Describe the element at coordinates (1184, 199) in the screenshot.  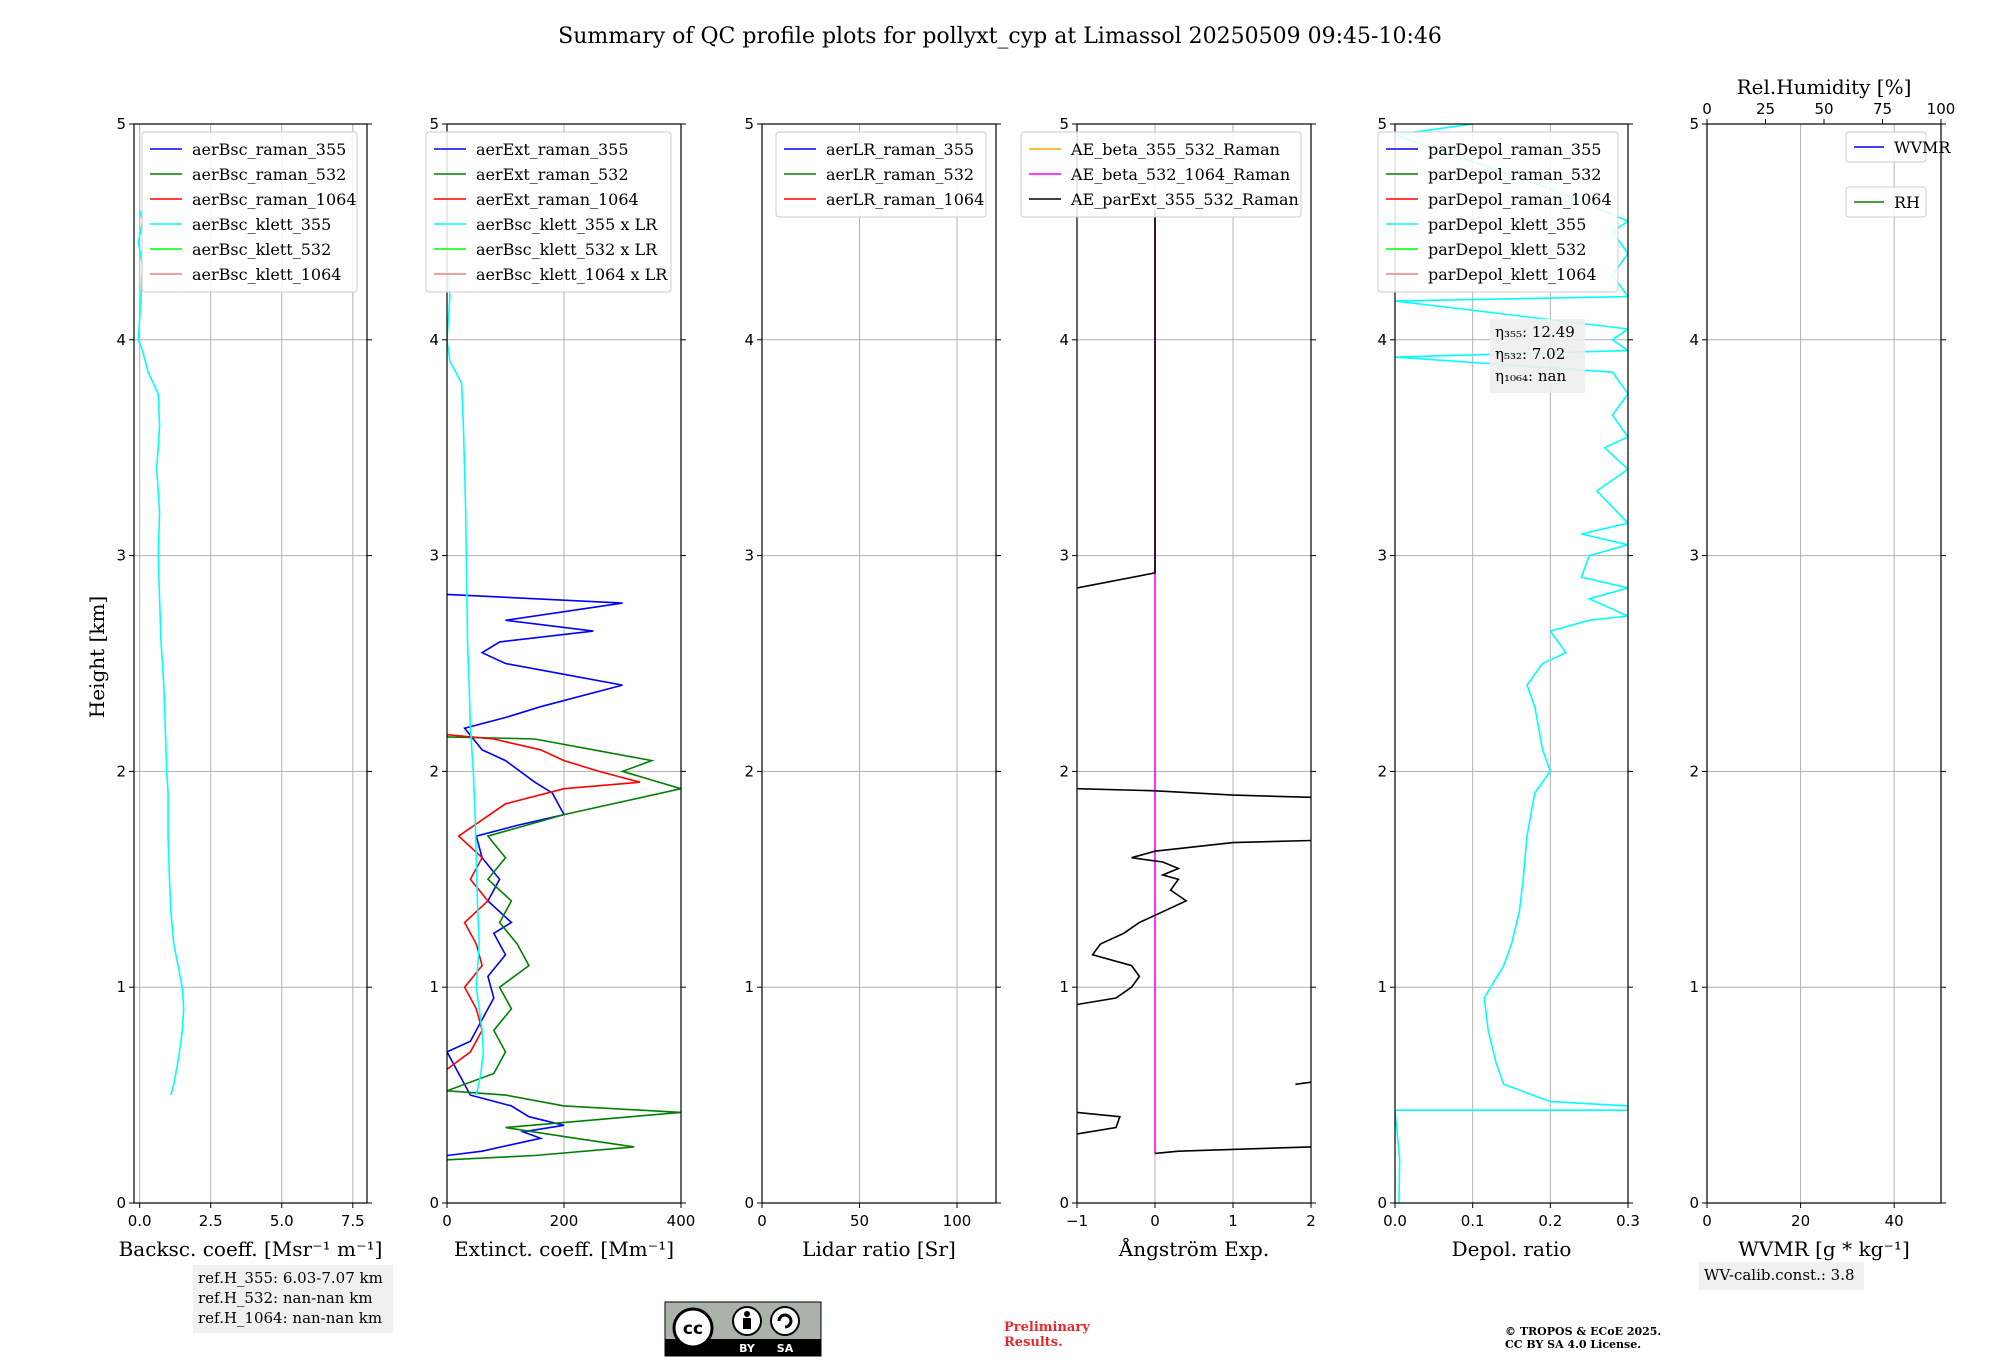
I see `legend-label: AE_parExt_355_532_Raman` at that location.